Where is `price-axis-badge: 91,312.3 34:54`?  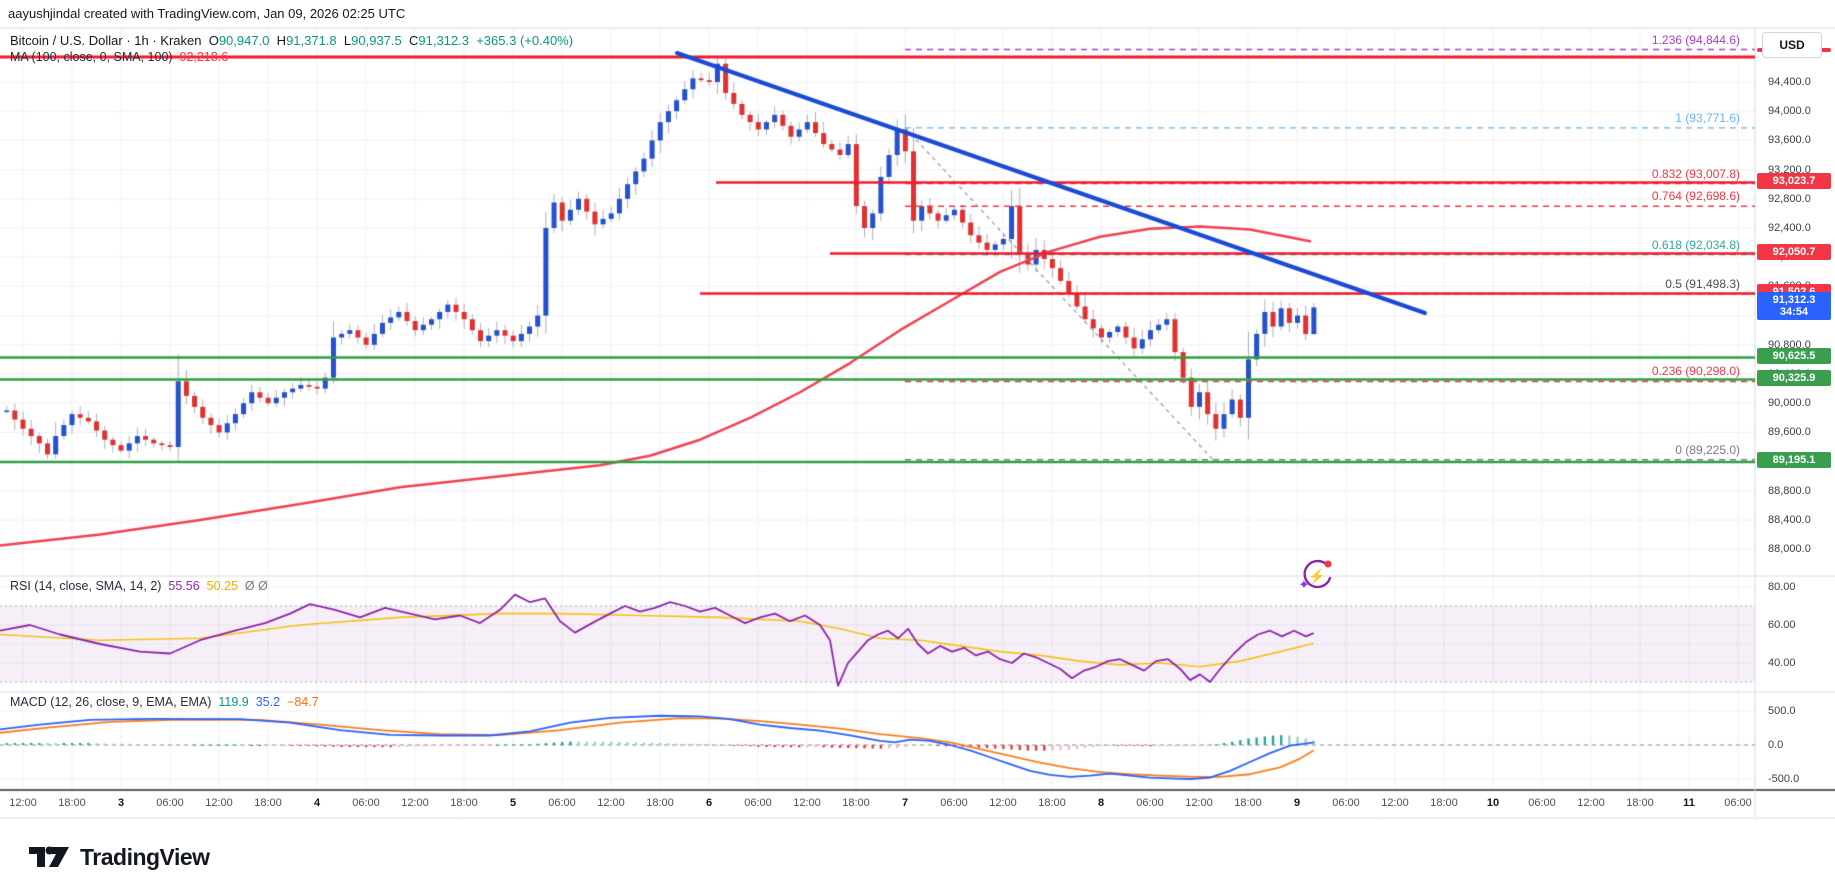
price-axis-badge: 91,312.3 34:54 is located at coordinates (1794, 306).